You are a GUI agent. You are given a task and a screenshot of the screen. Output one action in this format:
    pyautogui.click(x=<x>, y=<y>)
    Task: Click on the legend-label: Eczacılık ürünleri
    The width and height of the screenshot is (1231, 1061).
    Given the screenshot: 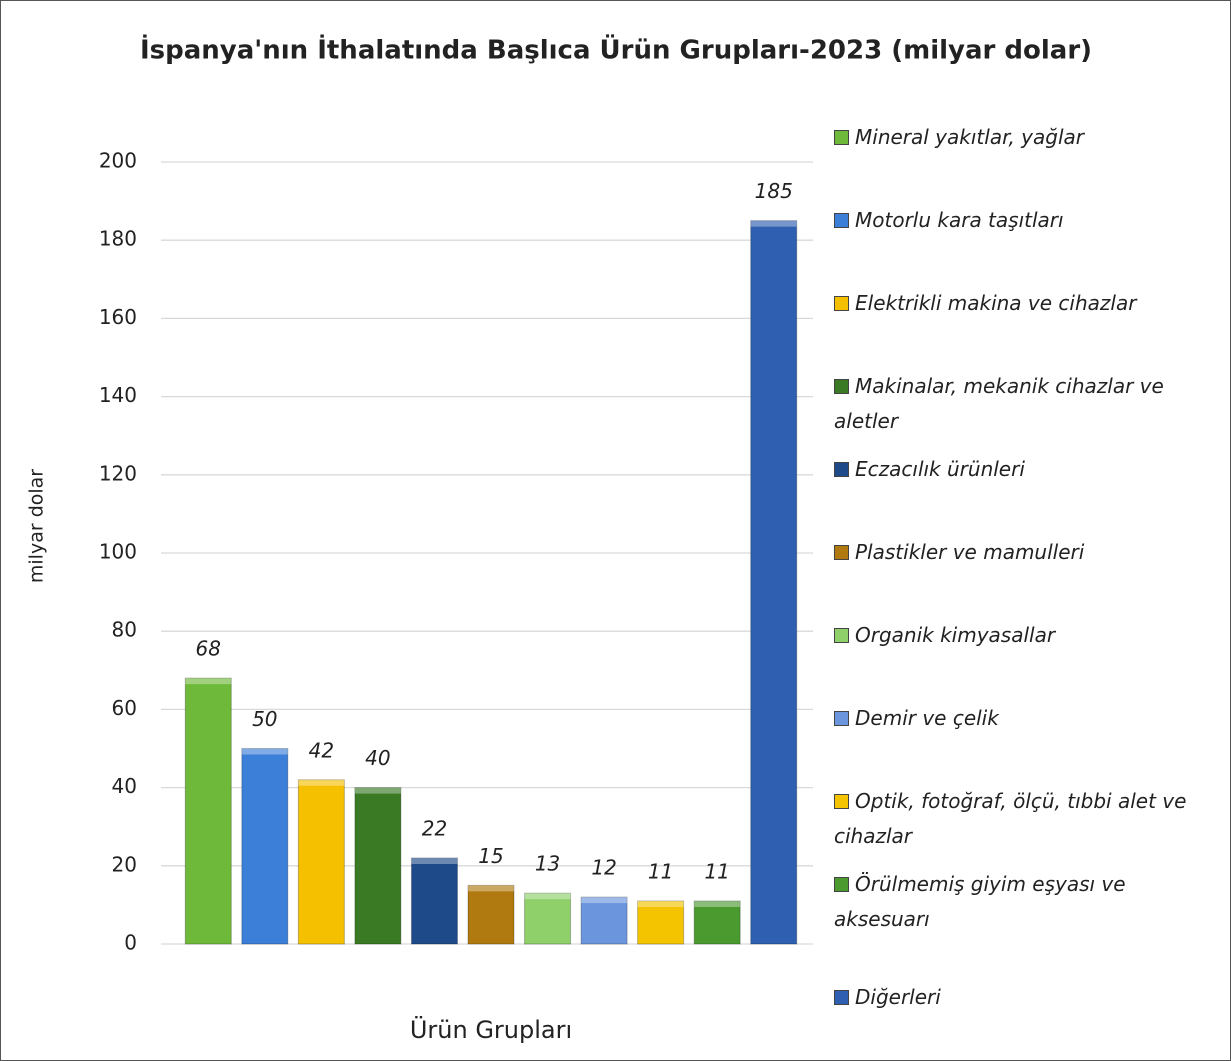 What is the action you would take?
    pyautogui.click(x=940, y=469)
    